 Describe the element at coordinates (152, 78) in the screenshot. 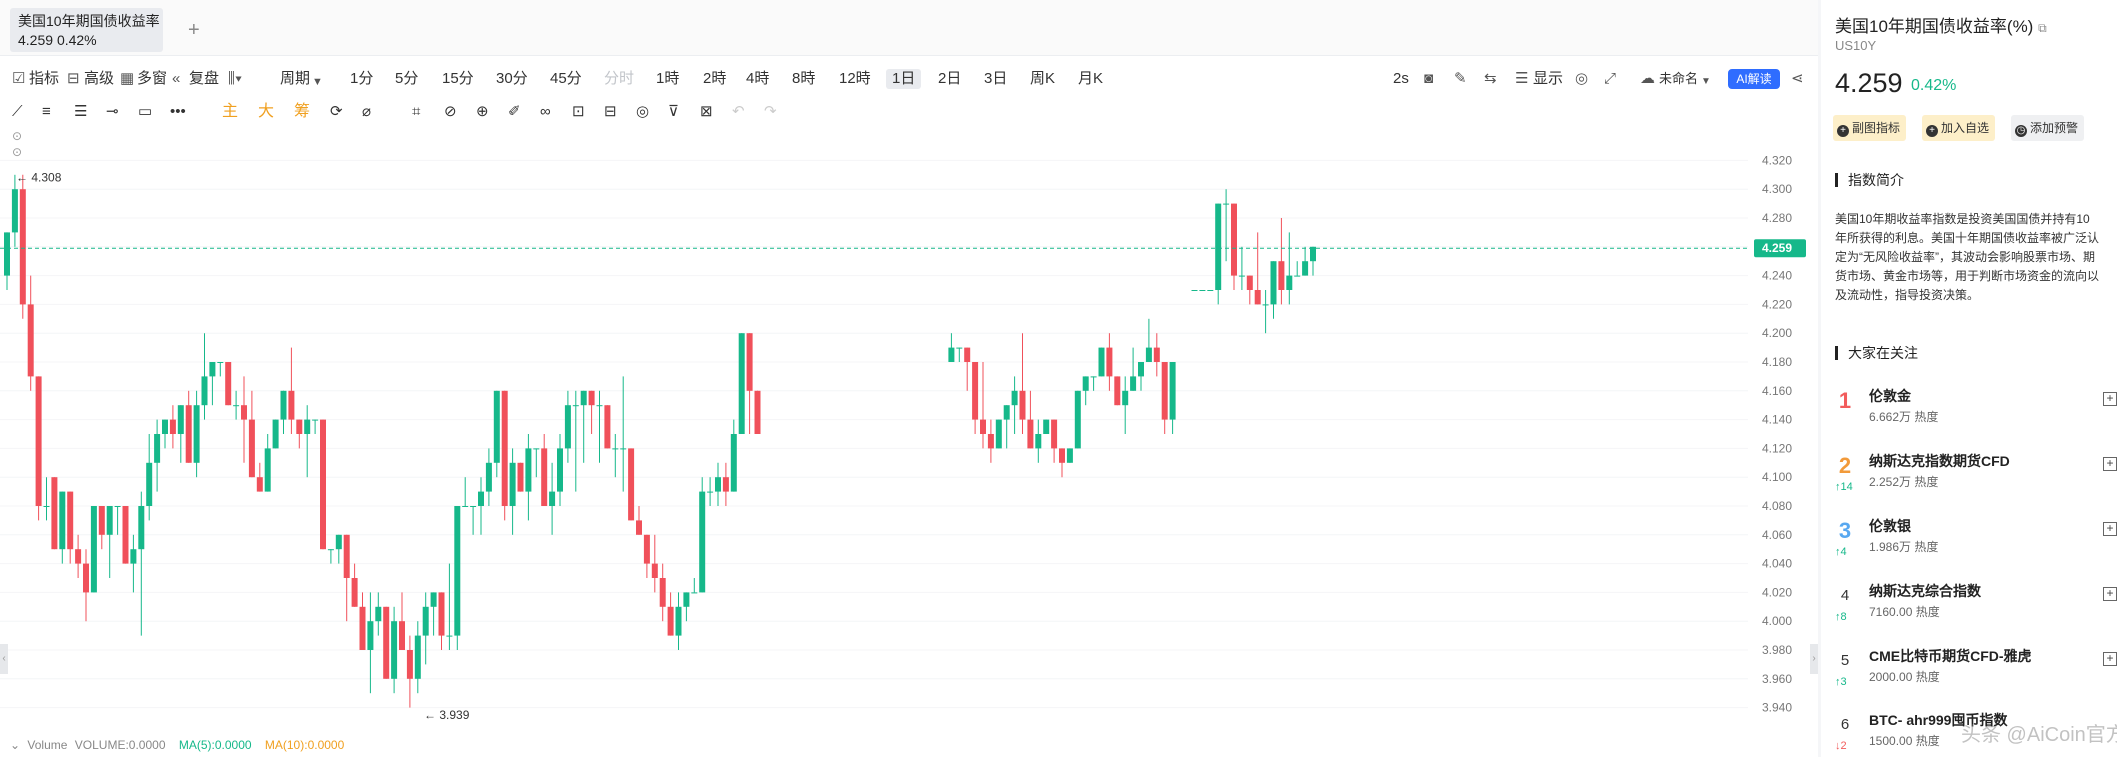

I see `multi-window-button: 多窗` at that location.